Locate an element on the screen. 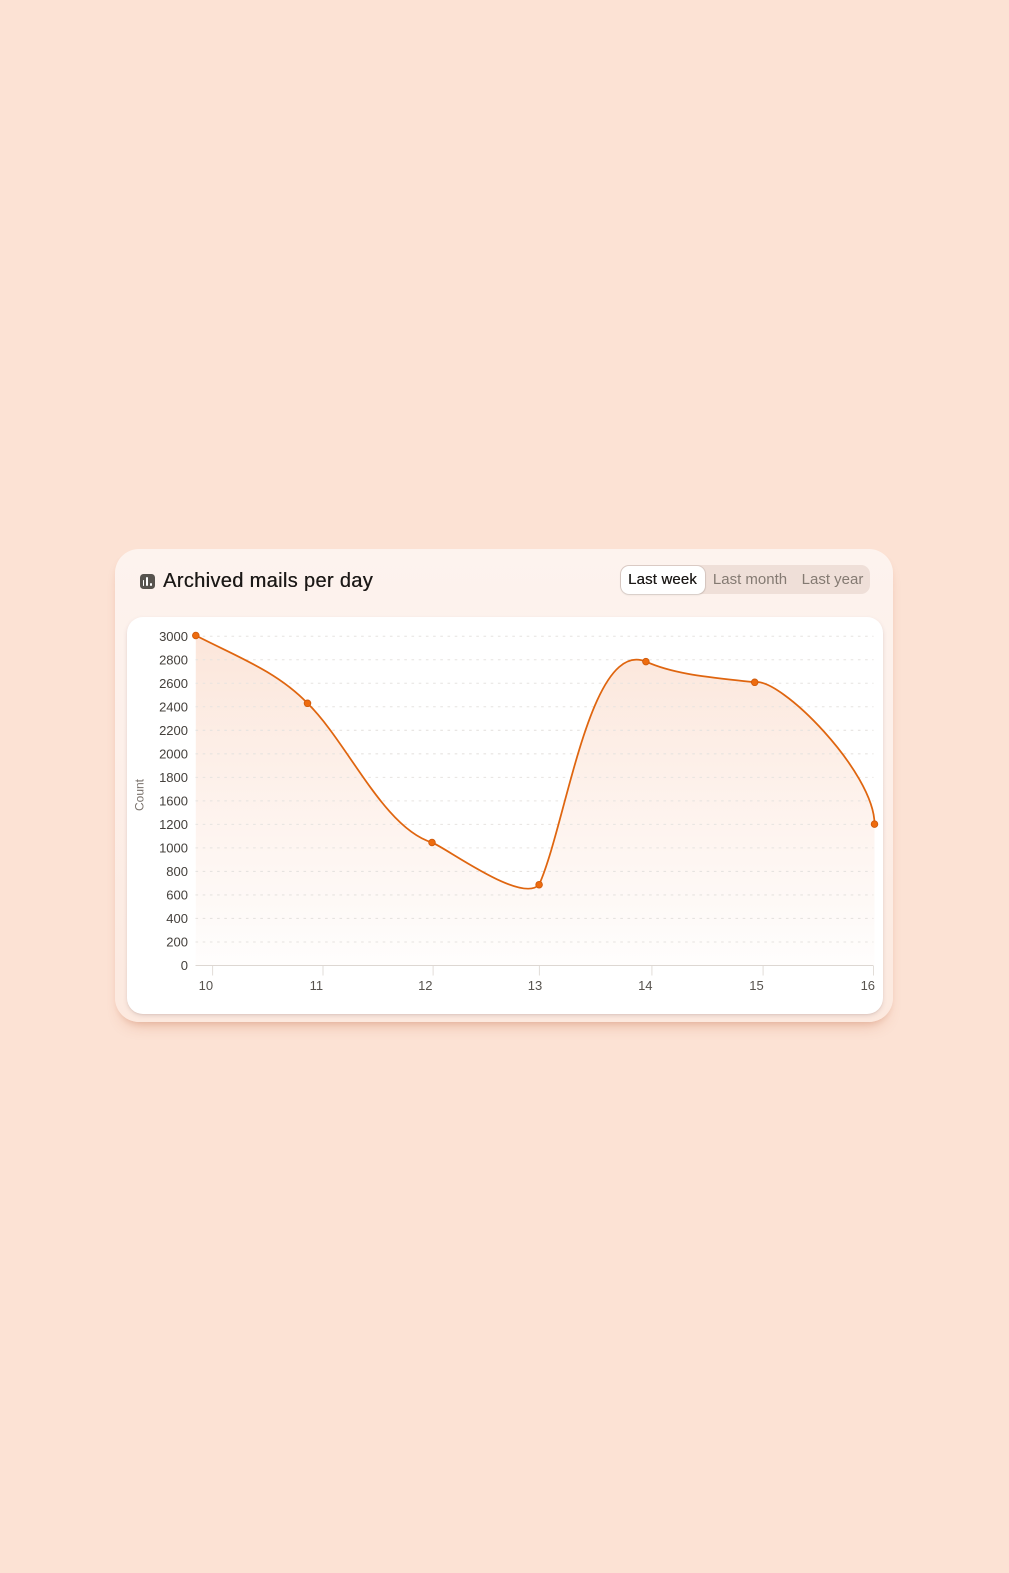  svg-text: 2800 is located at coordinates (173, 659).